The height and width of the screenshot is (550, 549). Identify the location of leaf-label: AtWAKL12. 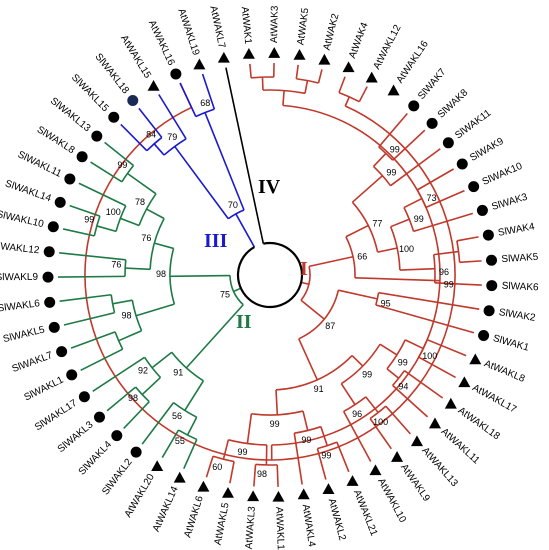
(388, 47).